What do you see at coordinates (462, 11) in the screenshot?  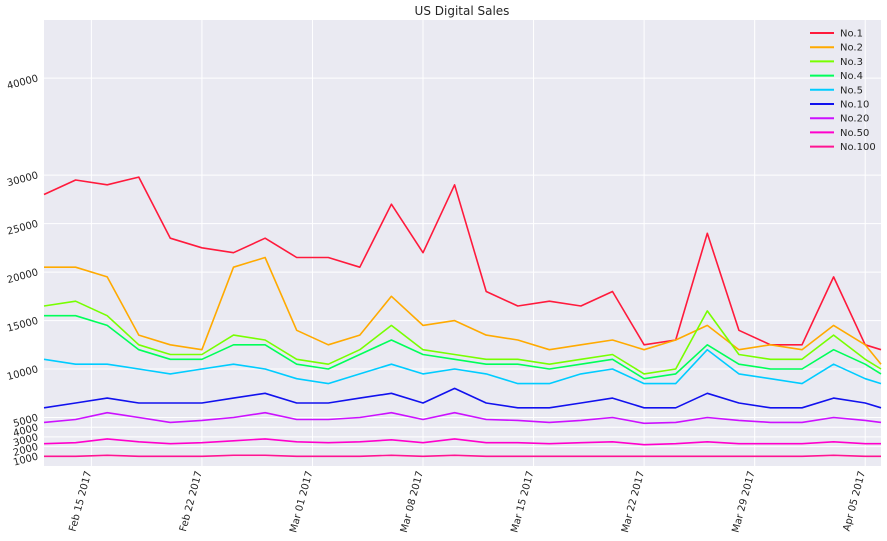 I see `chart-title: US Digital Sales` at bounding box center [462, 11].